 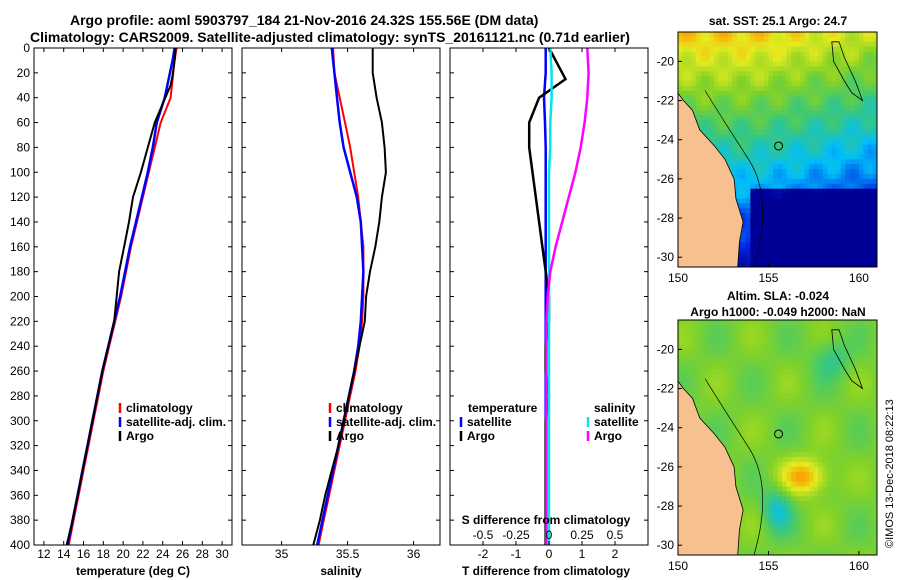 I want to click on salinity-xlabel: salinity, so click(x=341, y=571).